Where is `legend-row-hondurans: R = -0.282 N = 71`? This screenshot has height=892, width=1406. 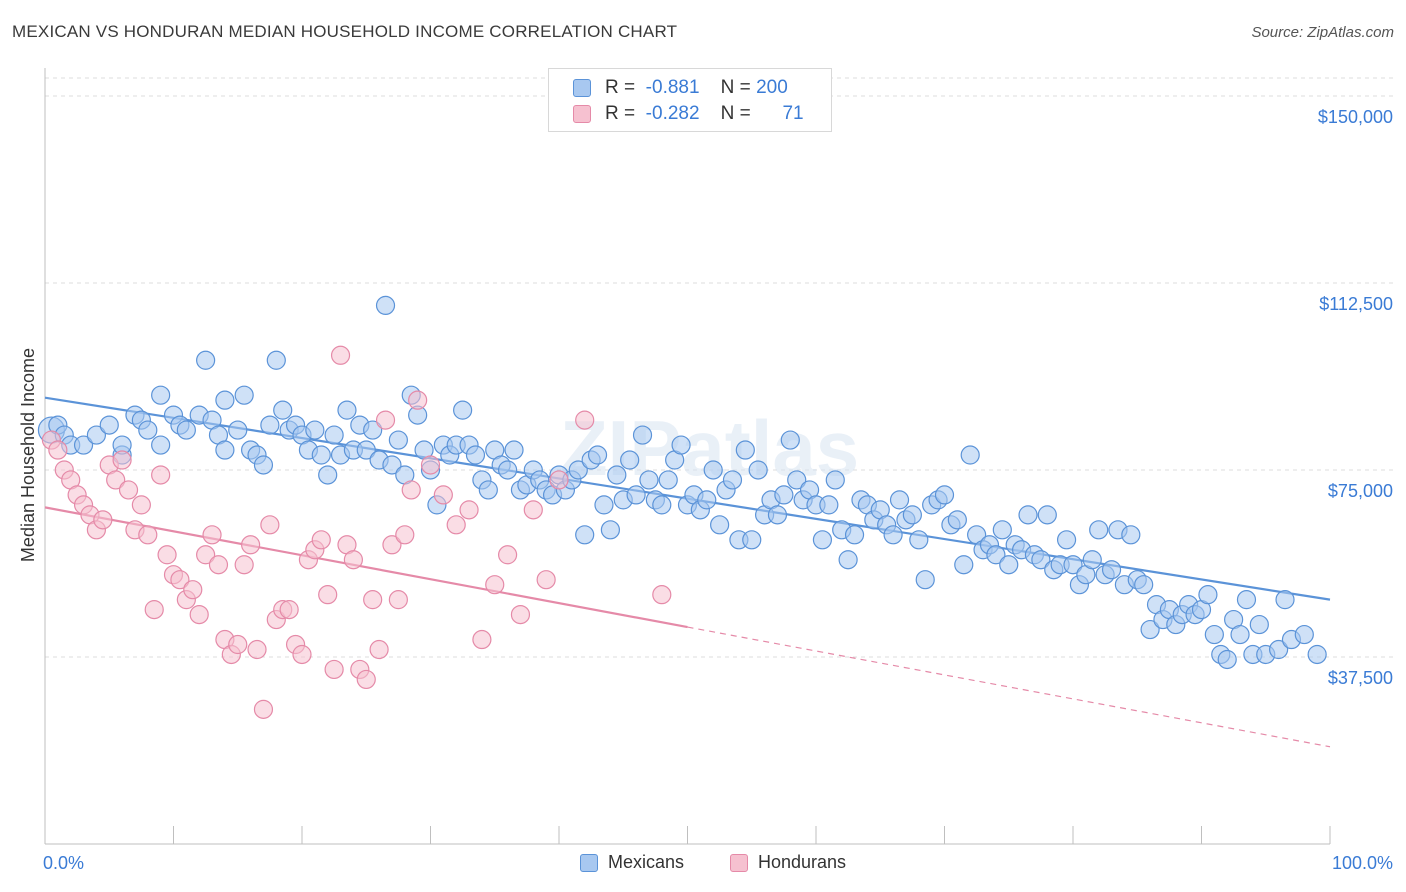 legend-row-hondurans: R = -0.282 N = 71 is located at coordinates (688, 114).